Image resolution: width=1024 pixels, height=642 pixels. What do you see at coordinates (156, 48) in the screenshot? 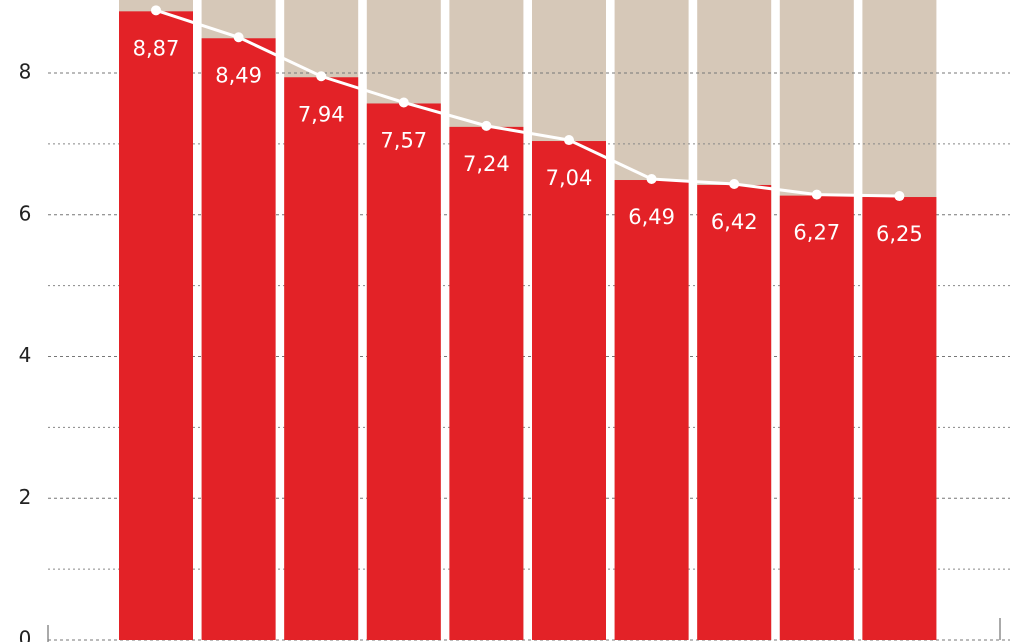
I see `value-label: 8,87` at bounding box center [156, 48].